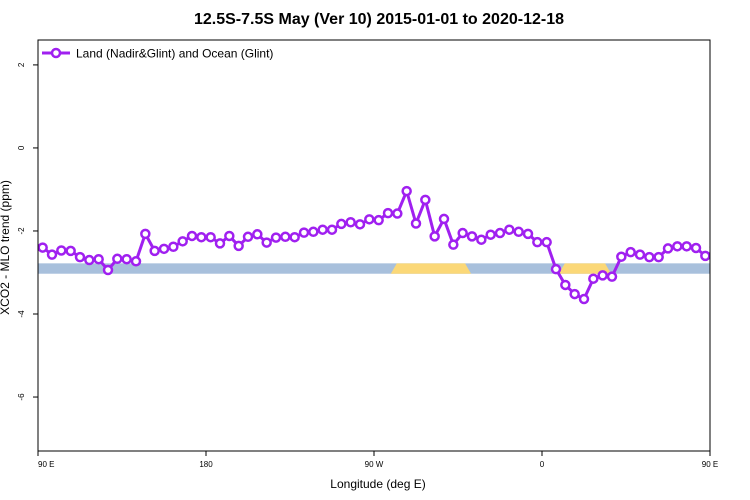  Describe the element at coordinates (21, 231) in the screenshot. I see `y-tick-label: -2` at that location.